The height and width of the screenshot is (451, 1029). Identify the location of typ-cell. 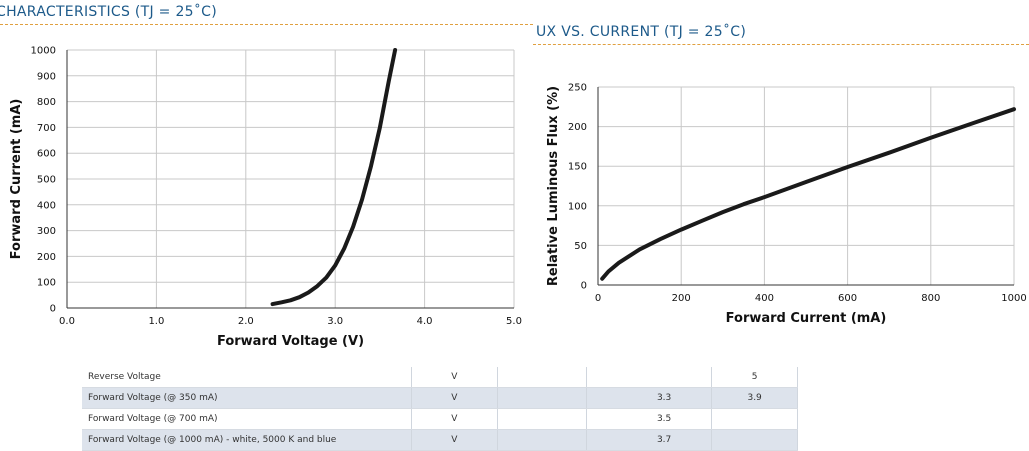
(649, 377).